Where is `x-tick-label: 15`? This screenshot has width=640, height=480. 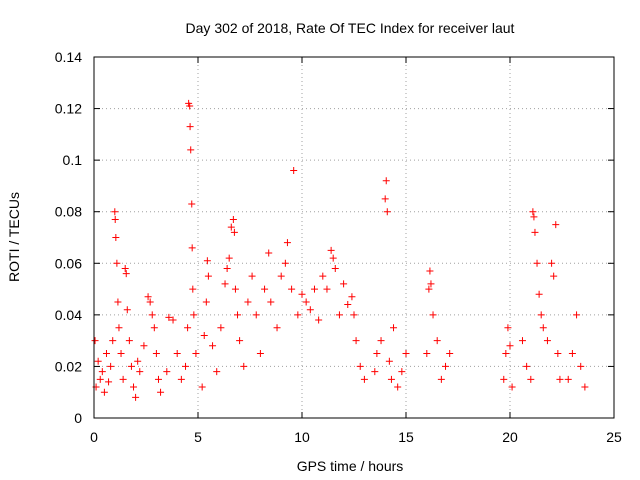 x-tick-label: 15 is located at coordinates (406, 437).